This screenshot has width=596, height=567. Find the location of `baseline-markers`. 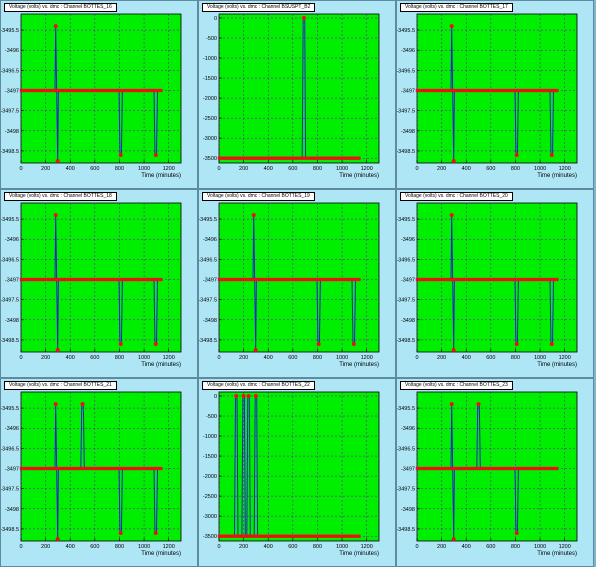

baseline-markers is located at coordinates (91, 468).